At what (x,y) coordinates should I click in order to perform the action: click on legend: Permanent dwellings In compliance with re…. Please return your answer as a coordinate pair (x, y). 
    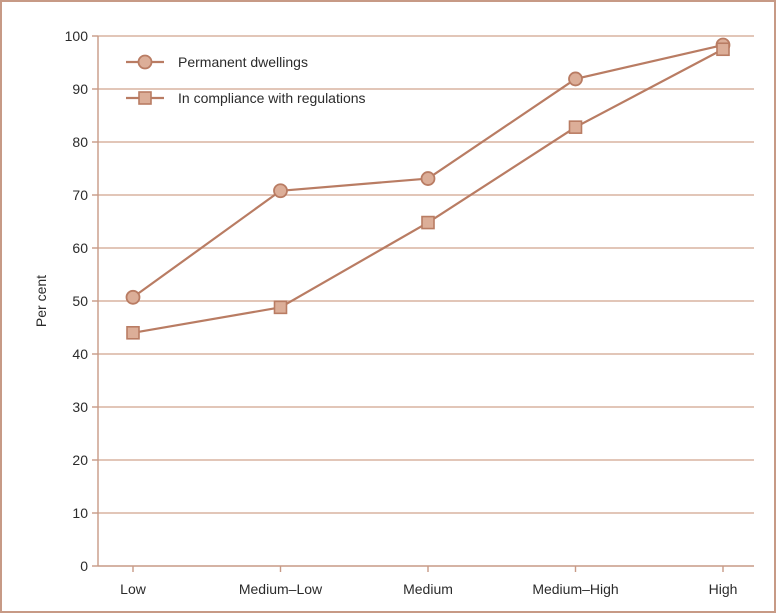
    Looking at the image, I should click on (246, 80).